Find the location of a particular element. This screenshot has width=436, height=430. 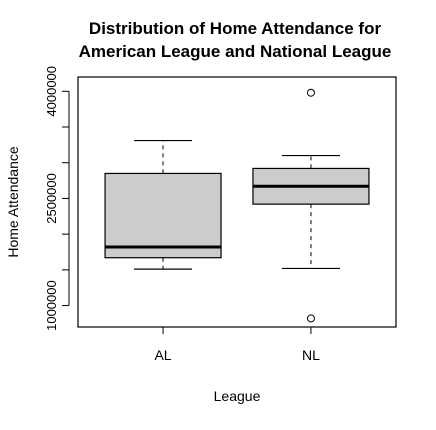

box-AL is located at coordinates (163, 204).